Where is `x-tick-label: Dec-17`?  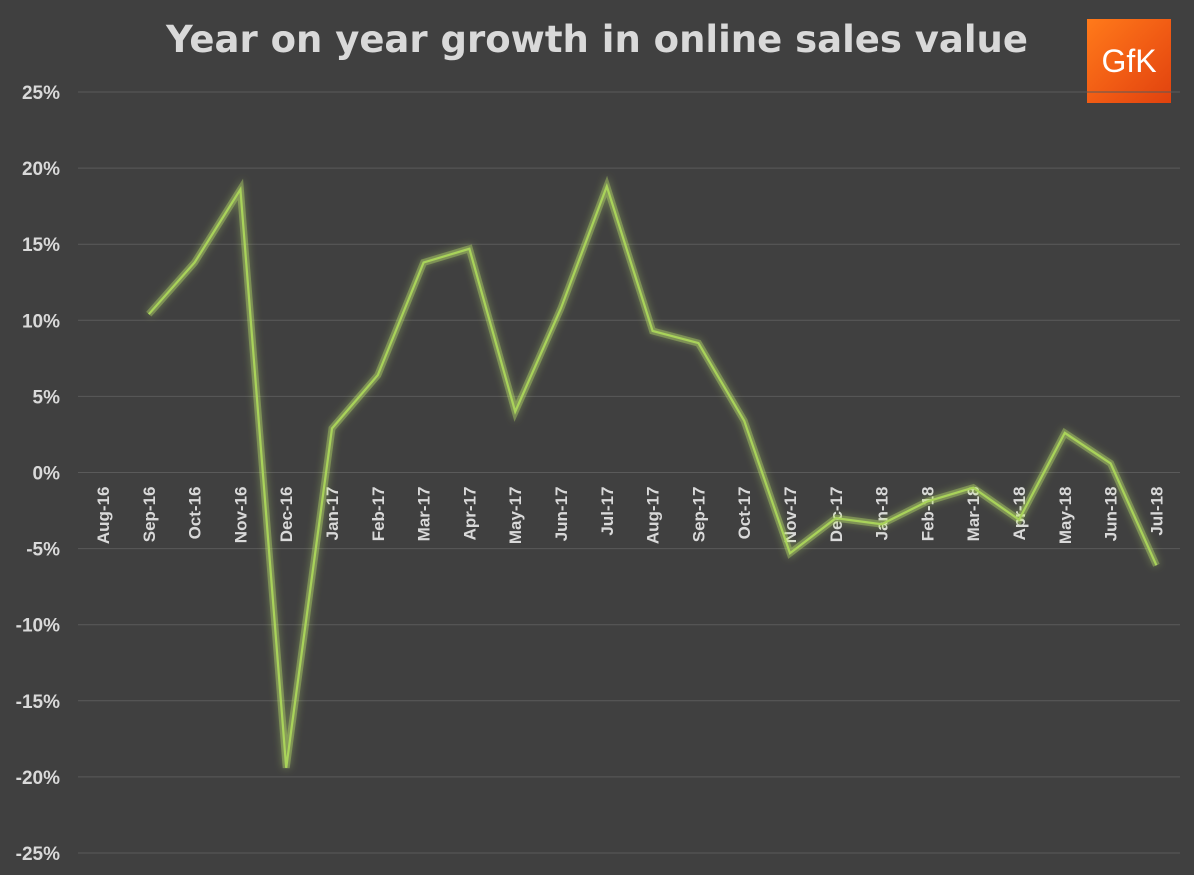
x-tick-label: Dec-17 is located at coordinates (836, 515).